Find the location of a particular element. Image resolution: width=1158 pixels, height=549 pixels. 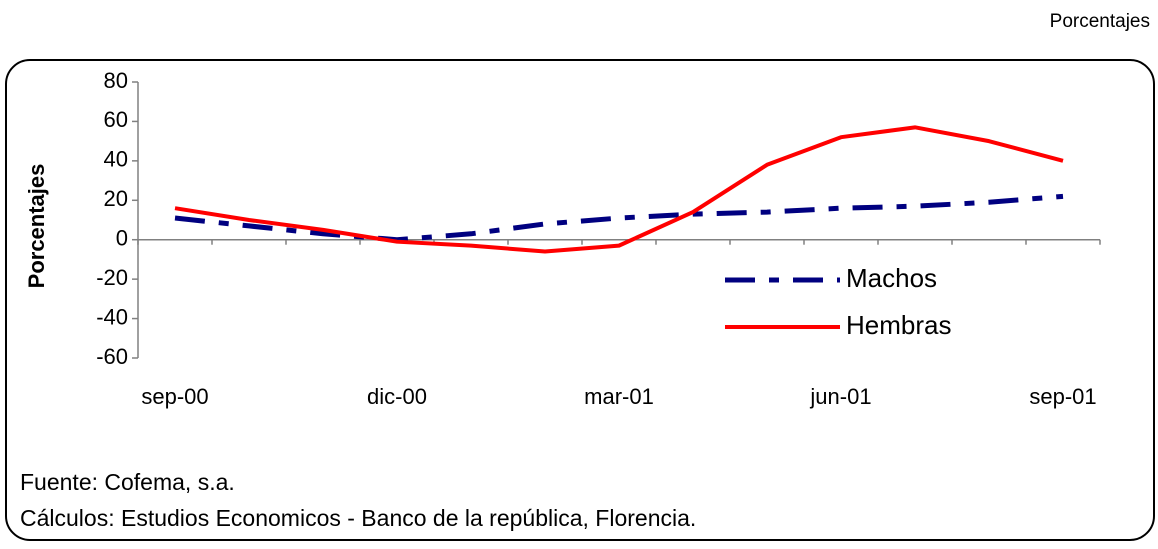

y-tick-label: 60 is located at coordinates (116, 119).